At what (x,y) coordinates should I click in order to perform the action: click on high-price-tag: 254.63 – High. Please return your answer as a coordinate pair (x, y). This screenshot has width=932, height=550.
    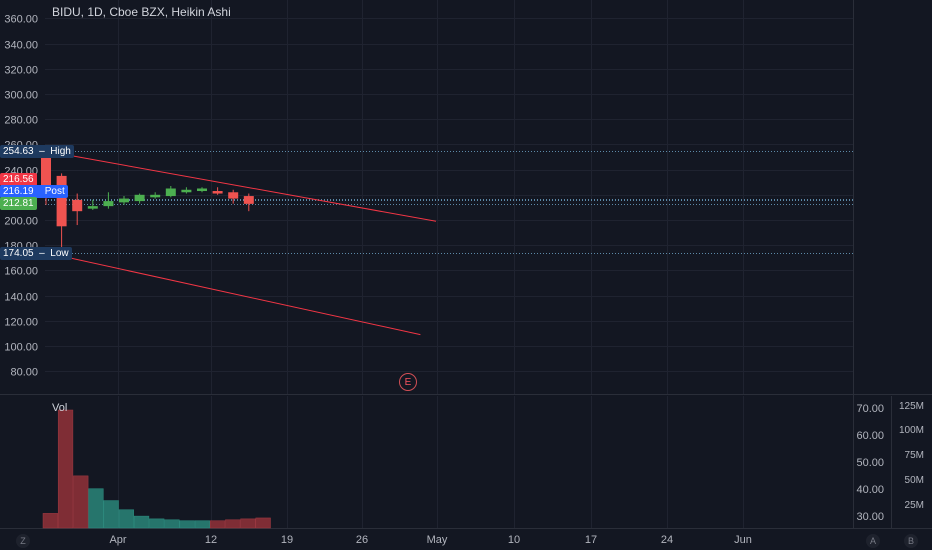
    Looking at the image, I should click on (37, 151).